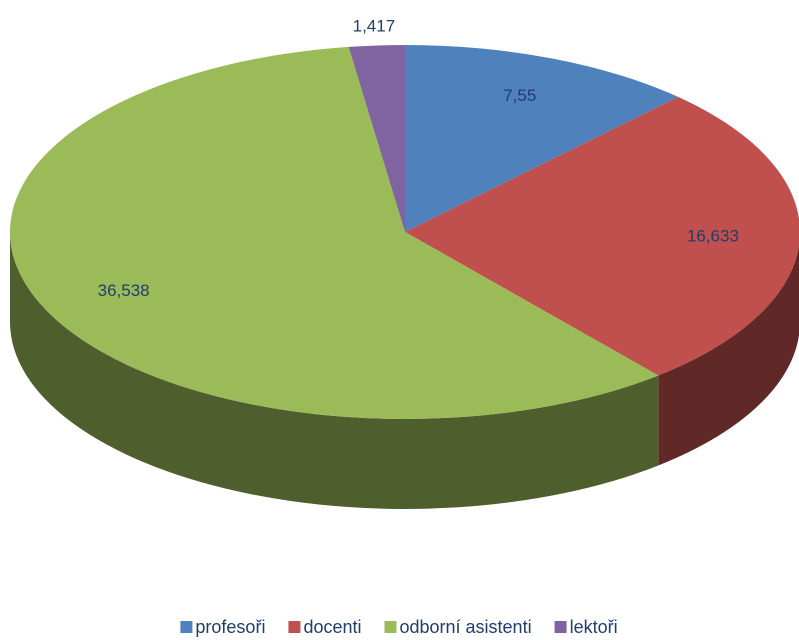 The image size is (799, 640). What do you see at coordinates (374, 25) in the screenshot?
I see `value-label: 1,417` at bounding box center [374, 25].